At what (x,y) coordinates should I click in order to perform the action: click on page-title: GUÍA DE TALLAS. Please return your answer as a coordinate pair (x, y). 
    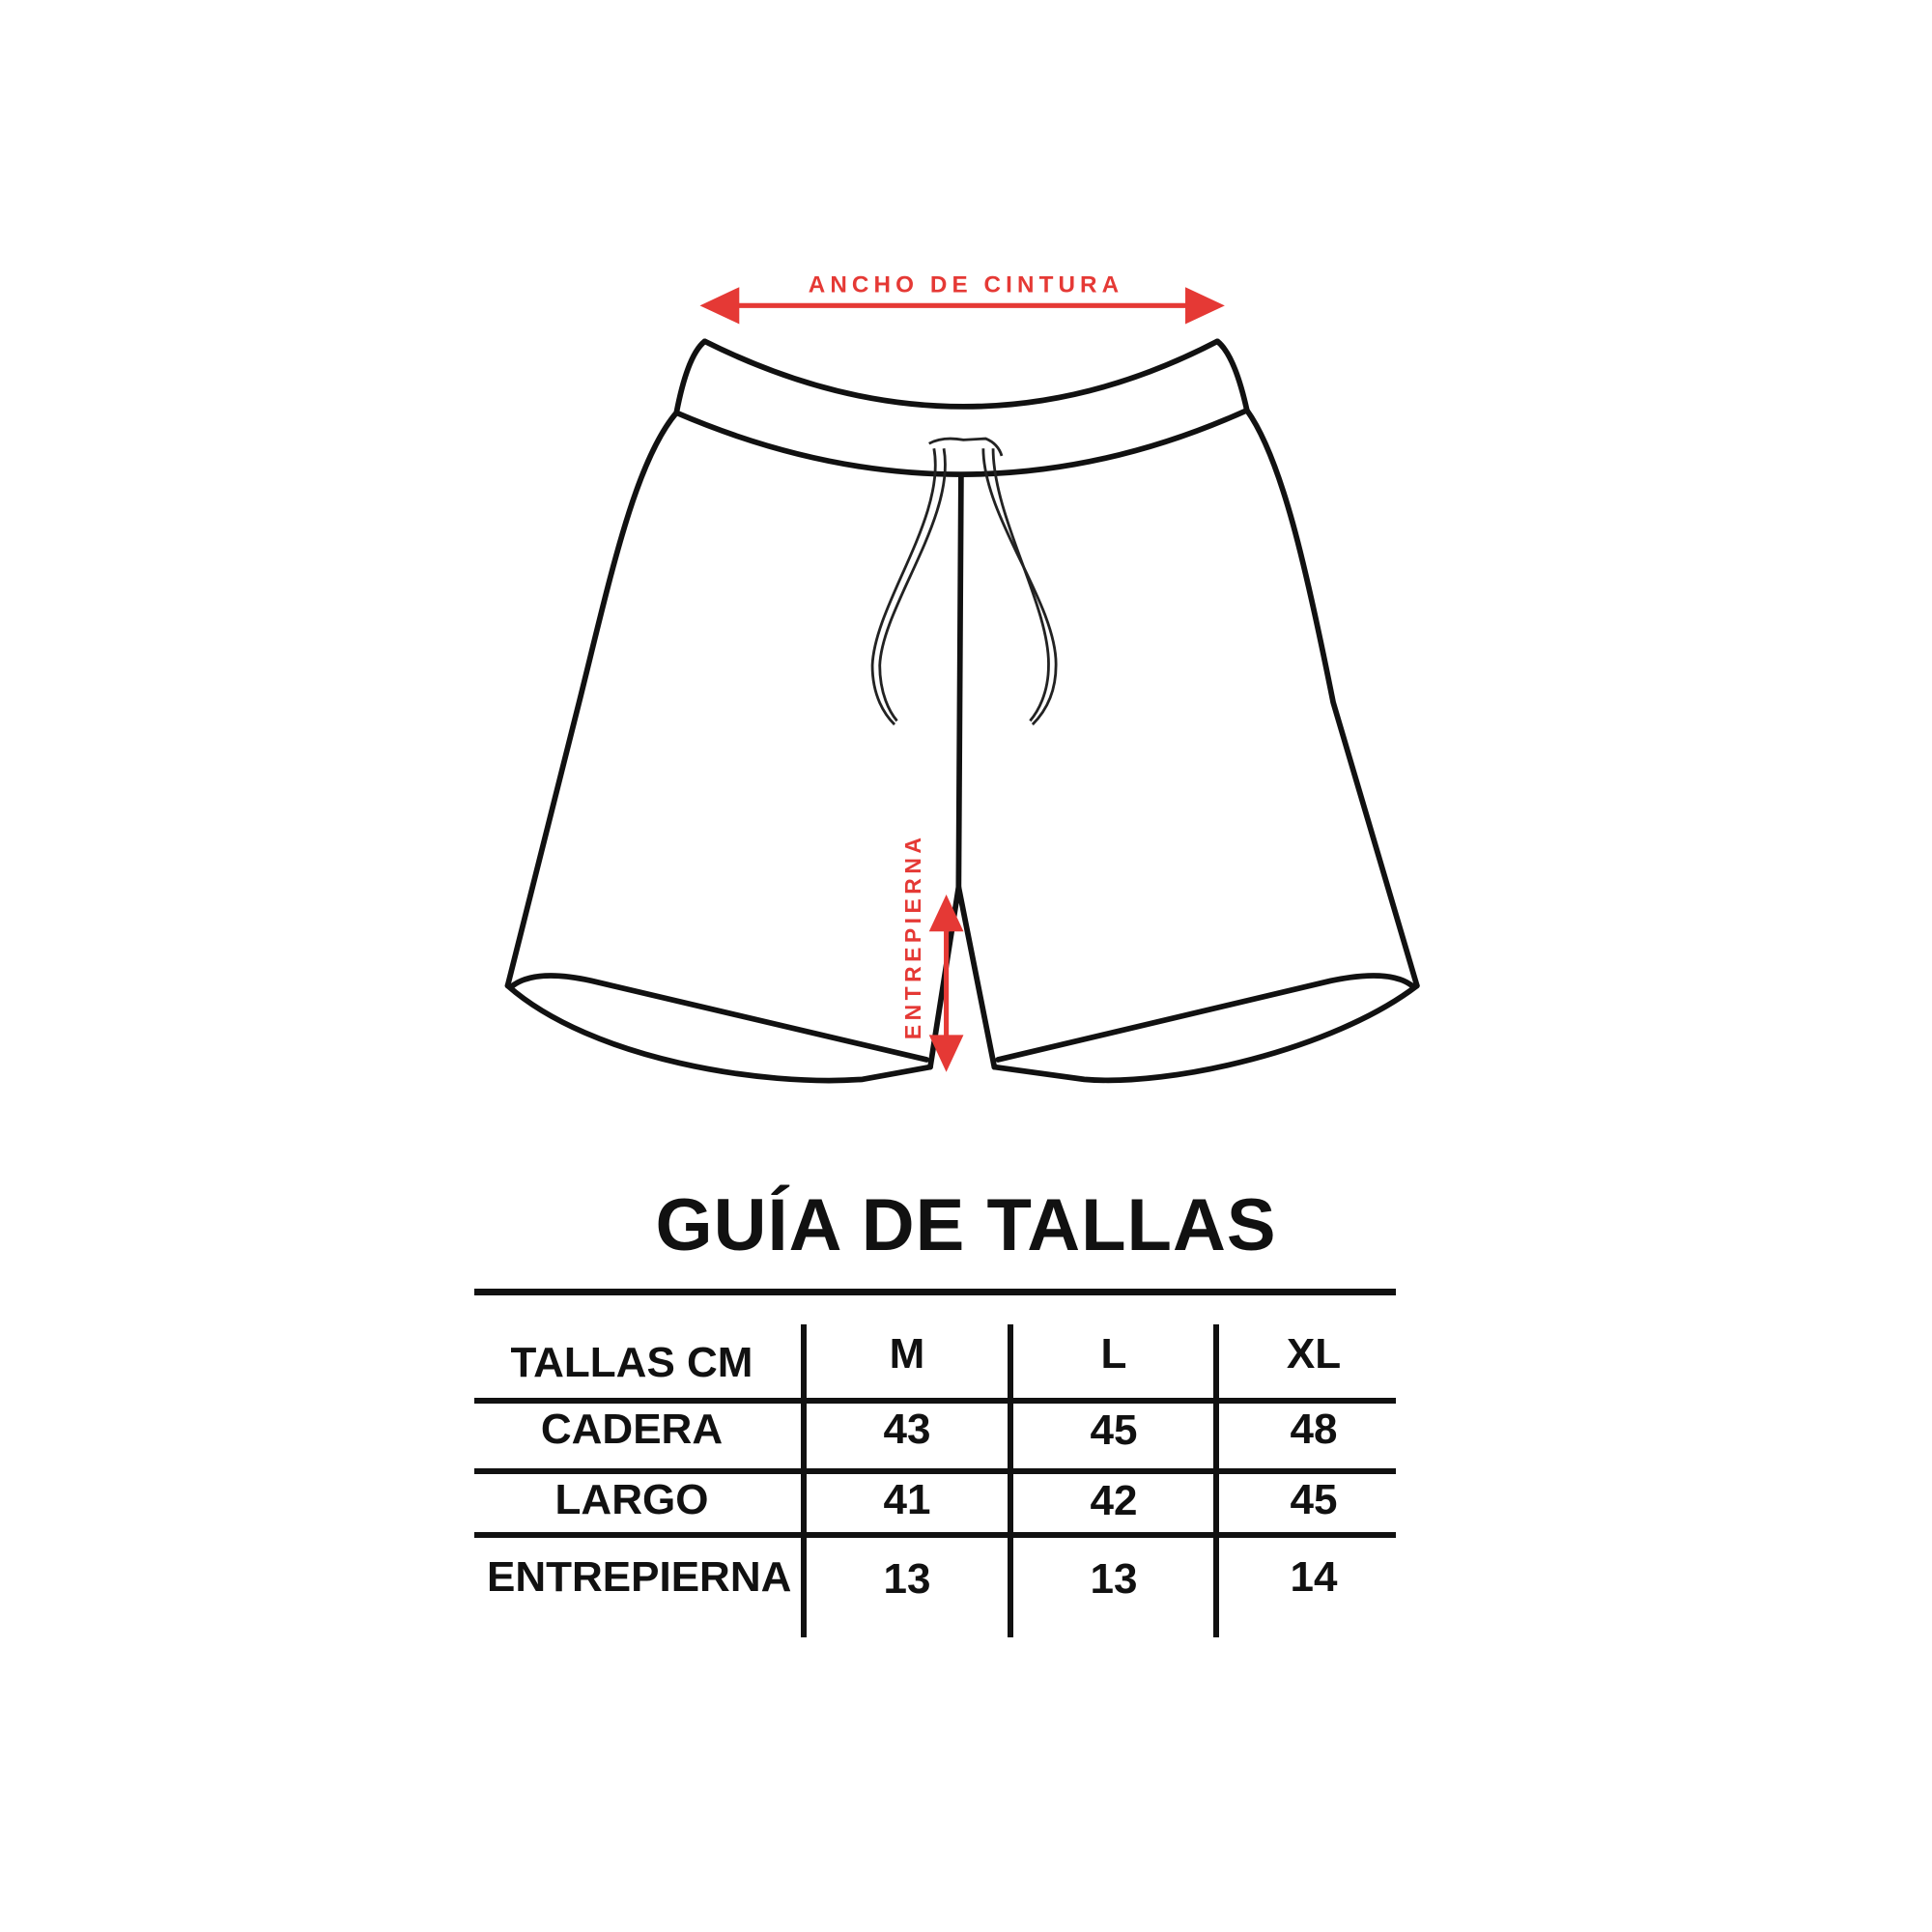
    Looking at the image, I should click on (966, 1225).